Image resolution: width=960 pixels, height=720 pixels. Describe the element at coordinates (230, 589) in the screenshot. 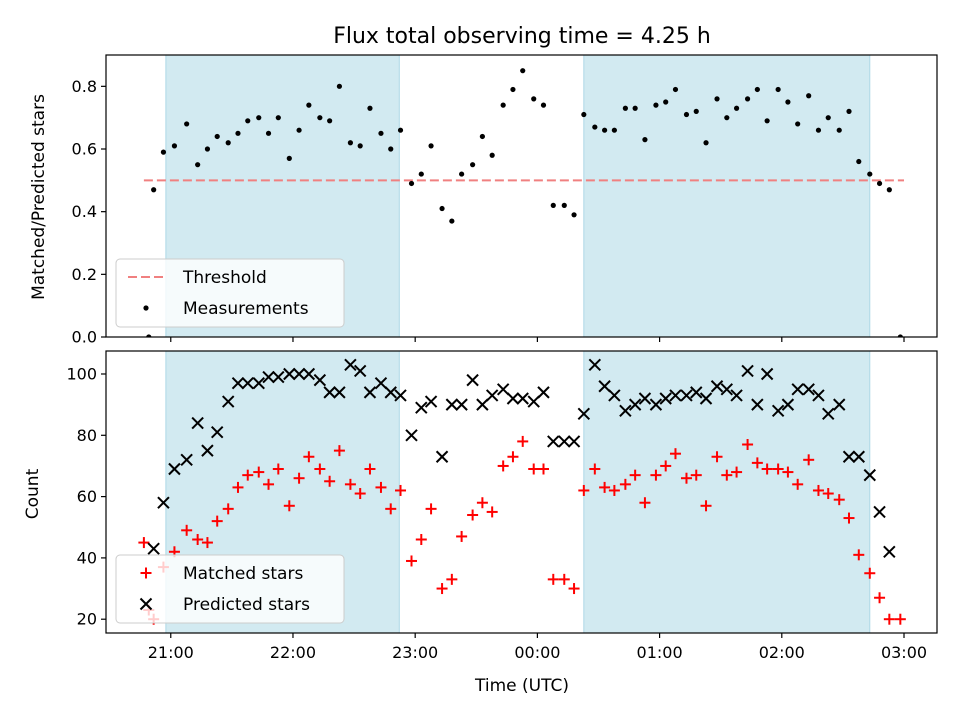

I see `legend-1: Matched stars Predicted stars` at that location.